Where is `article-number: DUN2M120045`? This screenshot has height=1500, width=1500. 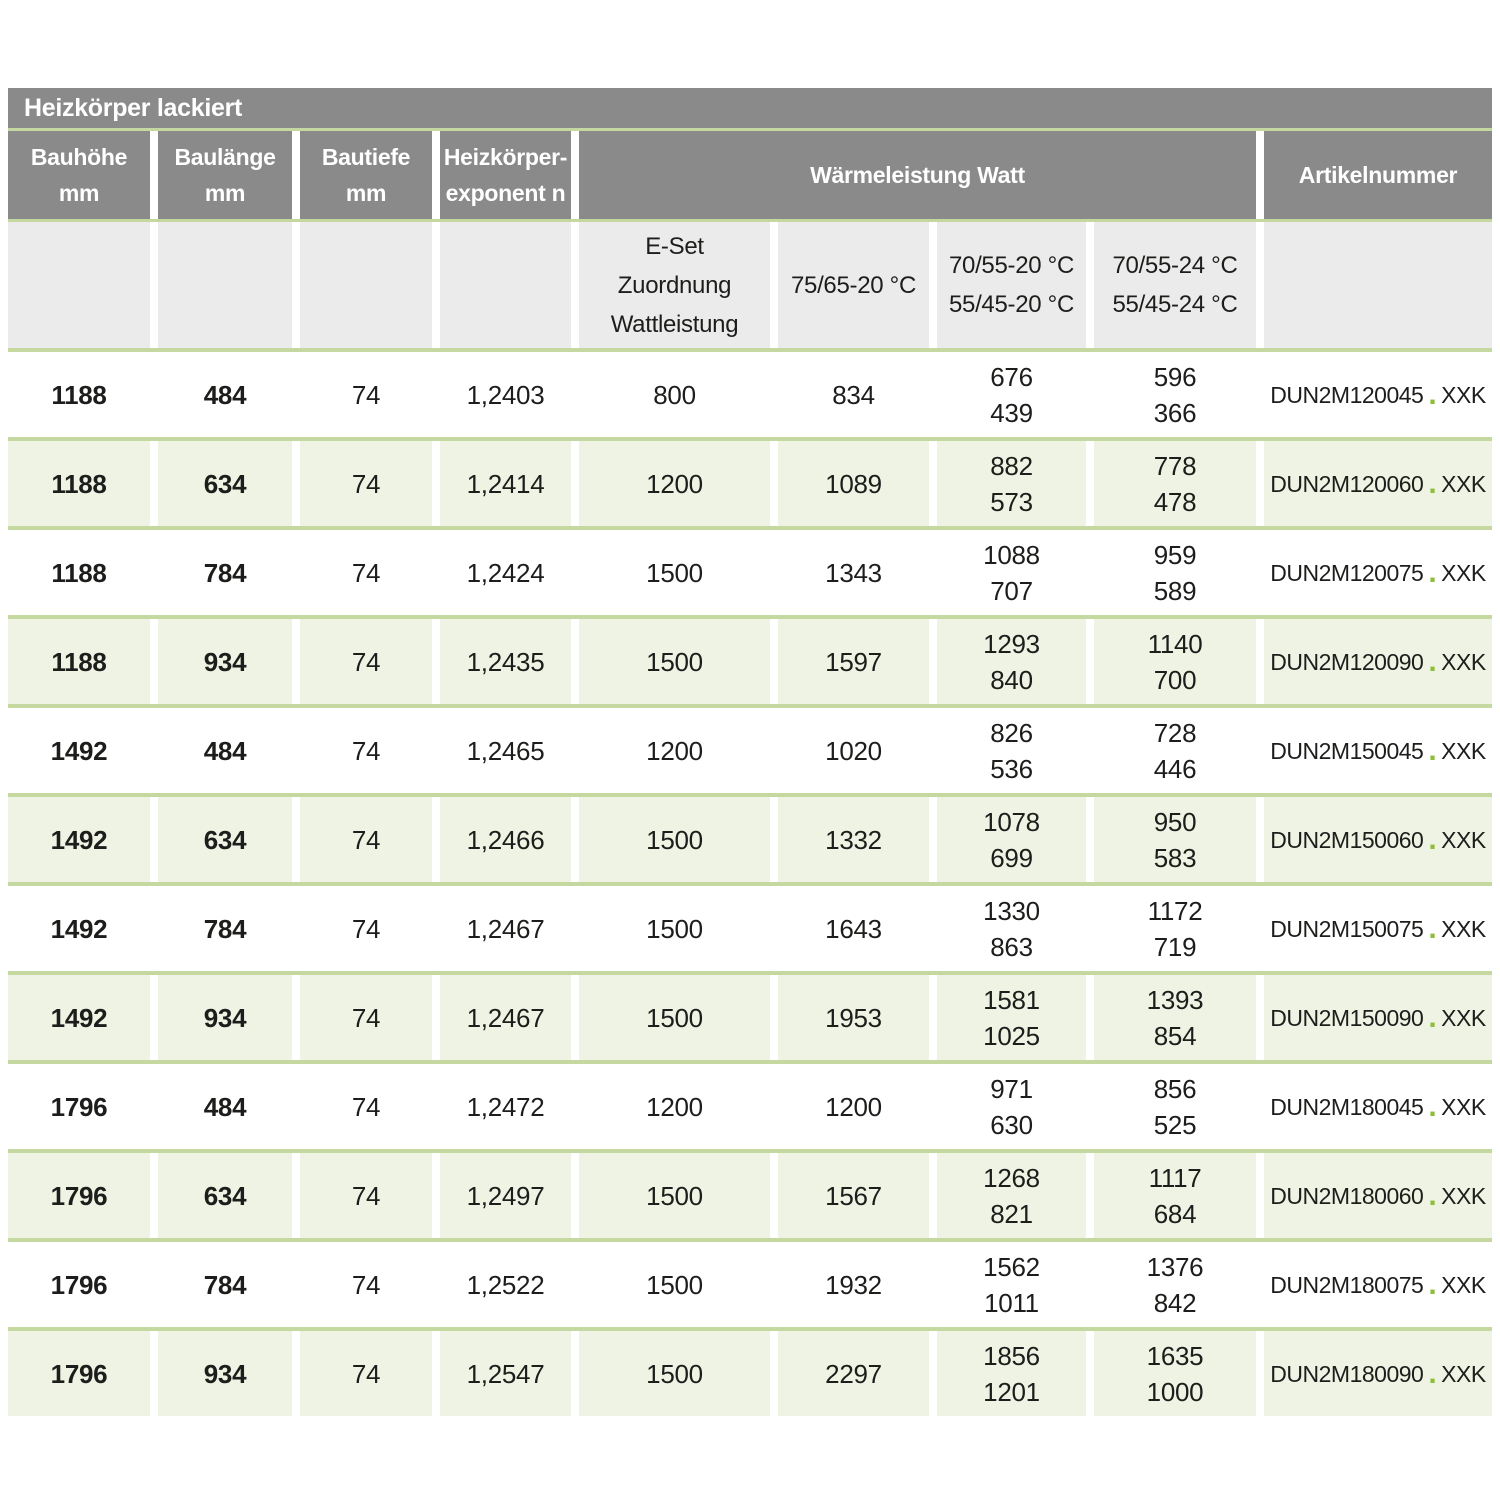 article-number: DUN2M120045 is located at coordinates (1347, 394).